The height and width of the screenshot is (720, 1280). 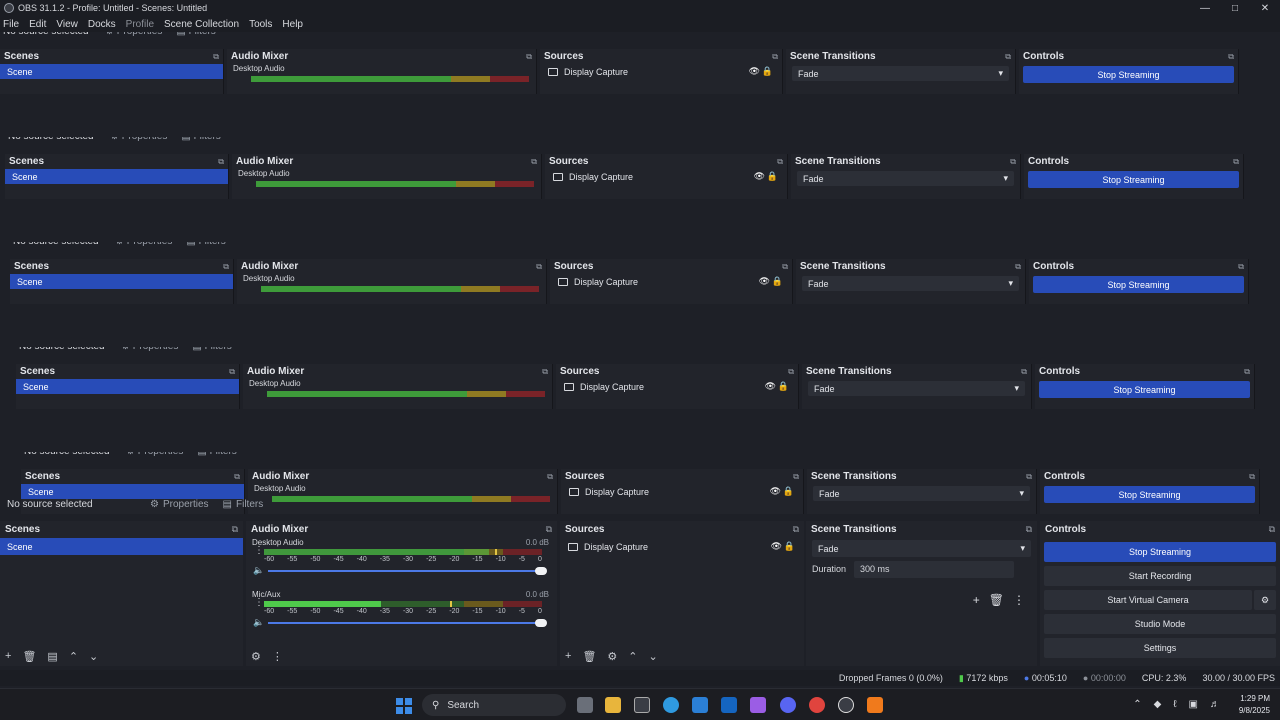 I want to click on task-view-icon, so click(x=585, y=705).